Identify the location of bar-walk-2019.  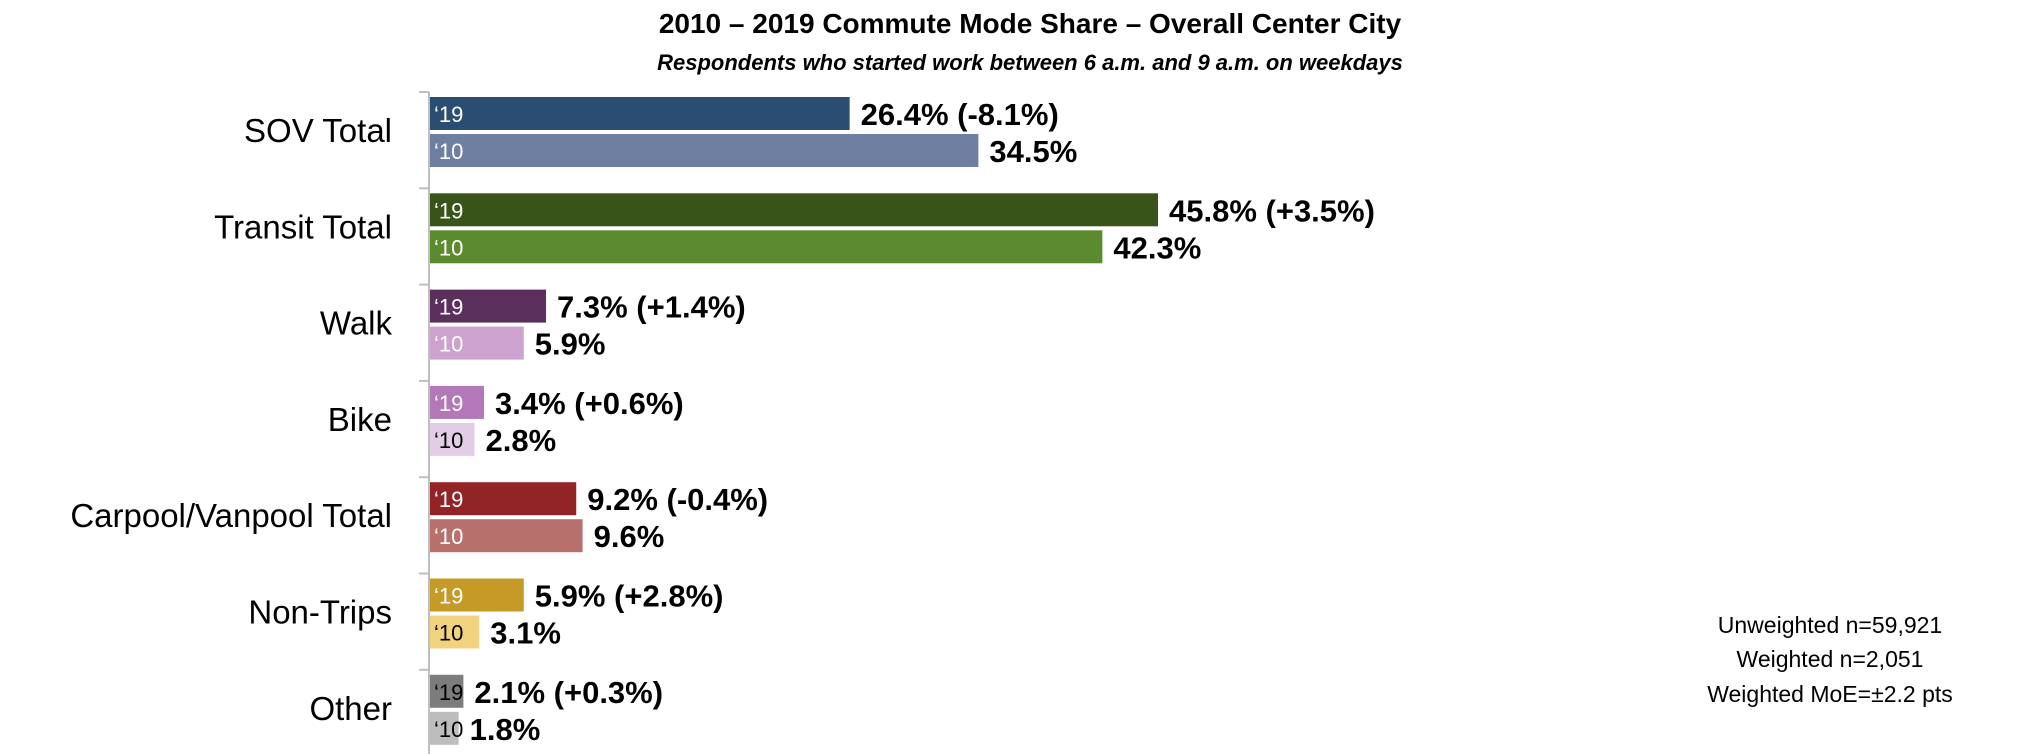
(488, 306).